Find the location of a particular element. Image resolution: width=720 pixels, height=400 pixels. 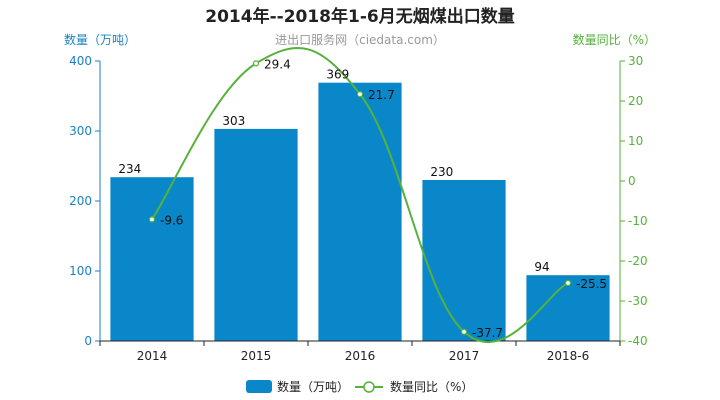

bar-label-2014: 234 is located at coordinates (129, 169).